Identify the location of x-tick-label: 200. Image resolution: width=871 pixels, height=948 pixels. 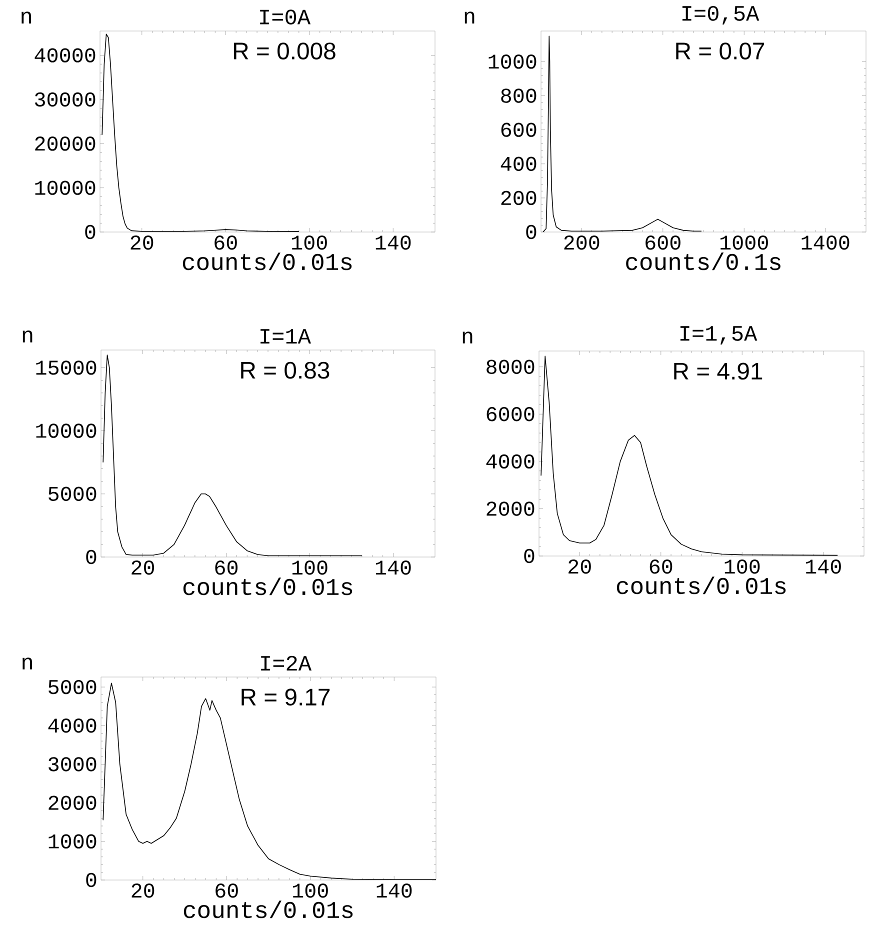
(582, 243).